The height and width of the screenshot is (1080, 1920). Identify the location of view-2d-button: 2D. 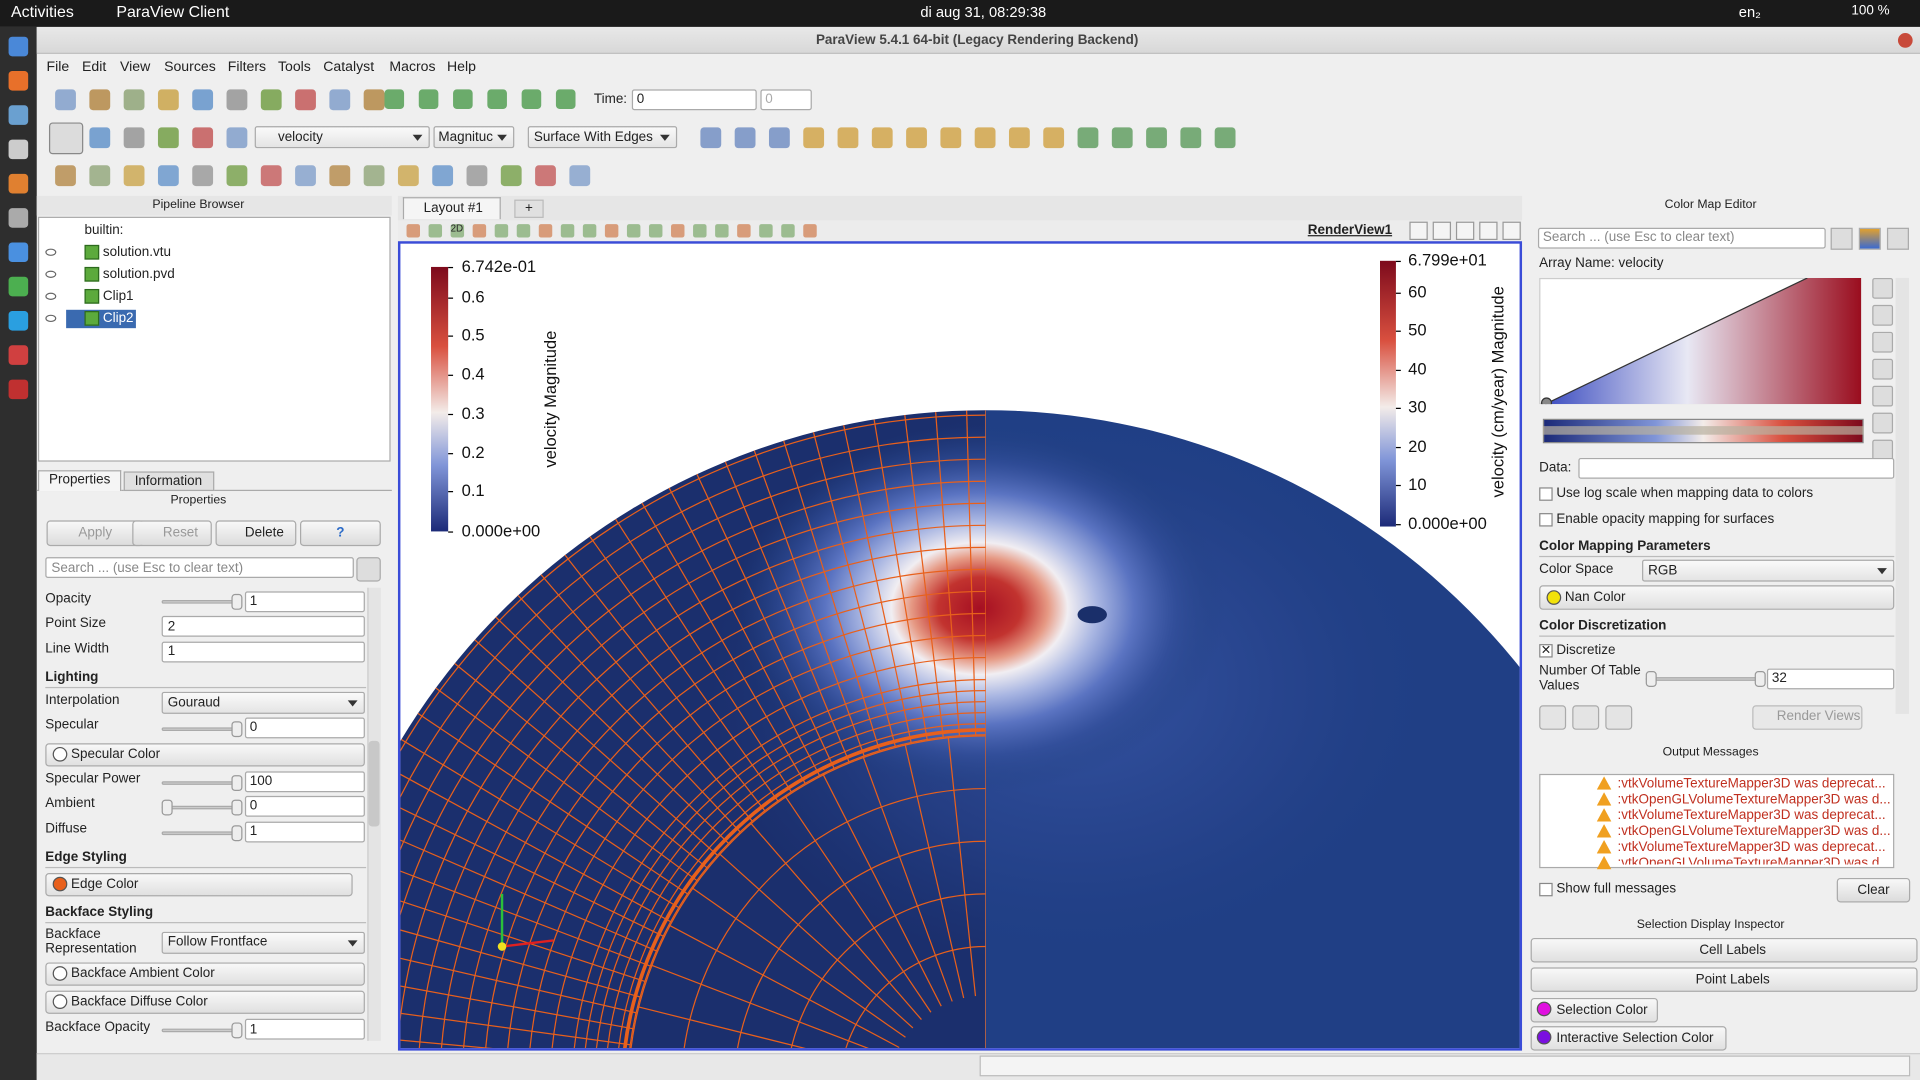
(457, 228).